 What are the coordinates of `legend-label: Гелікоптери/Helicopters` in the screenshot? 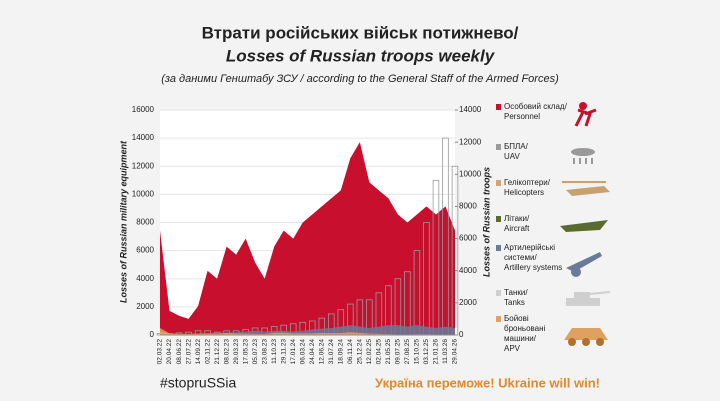 It's located at (527, 187).